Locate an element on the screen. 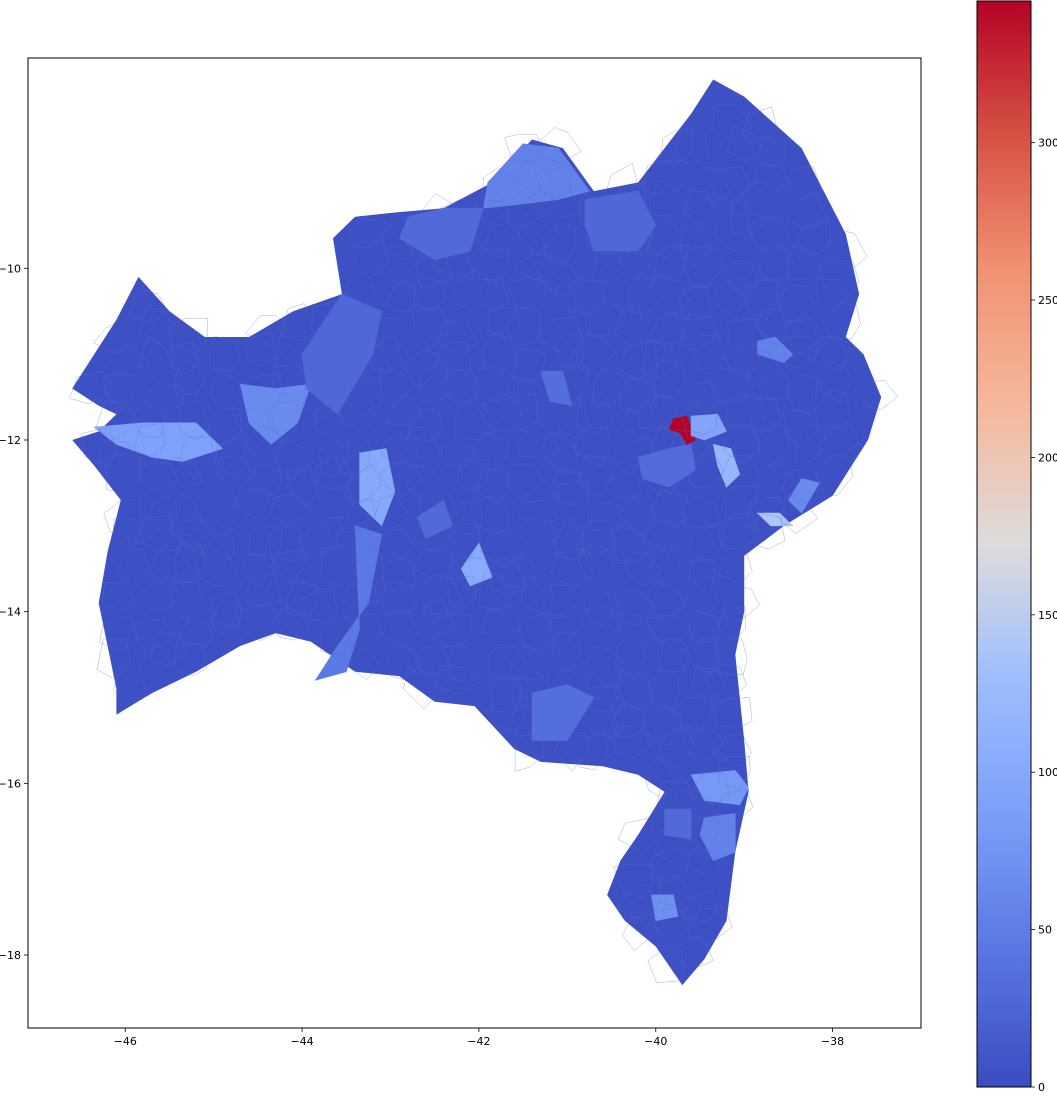 The height and width of the screenshot is (1097, 1057). colorbar is located at coordinates (1004, 544).